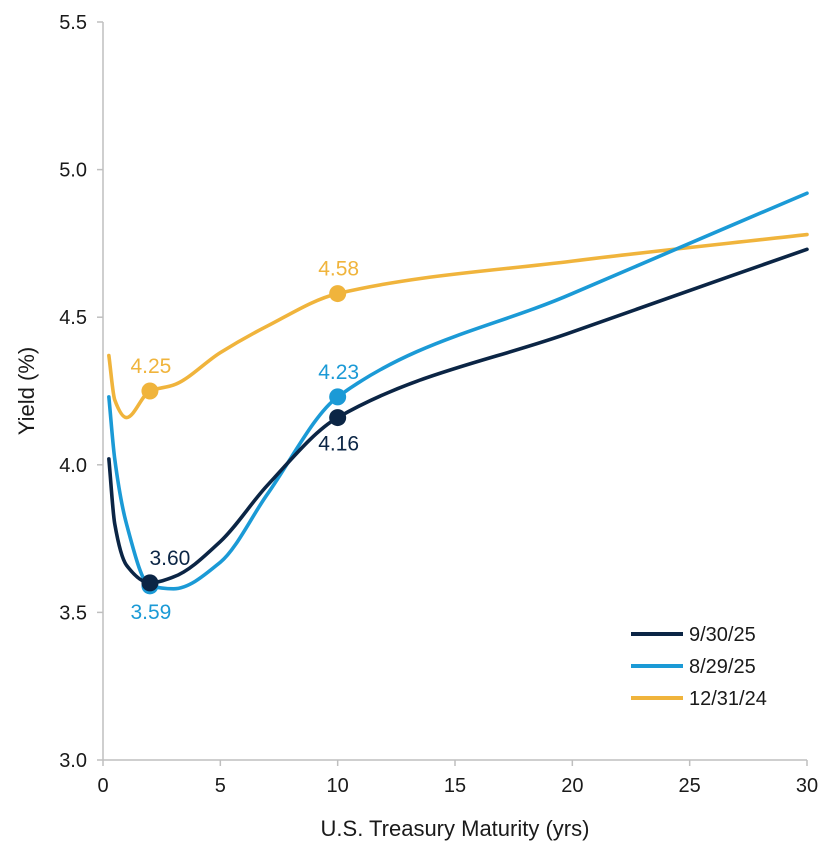  What do you see at coordinates (26, 391) in the screenshot?
I see `y-axis-title: Yield (%)` at bounding box center [26, 391].